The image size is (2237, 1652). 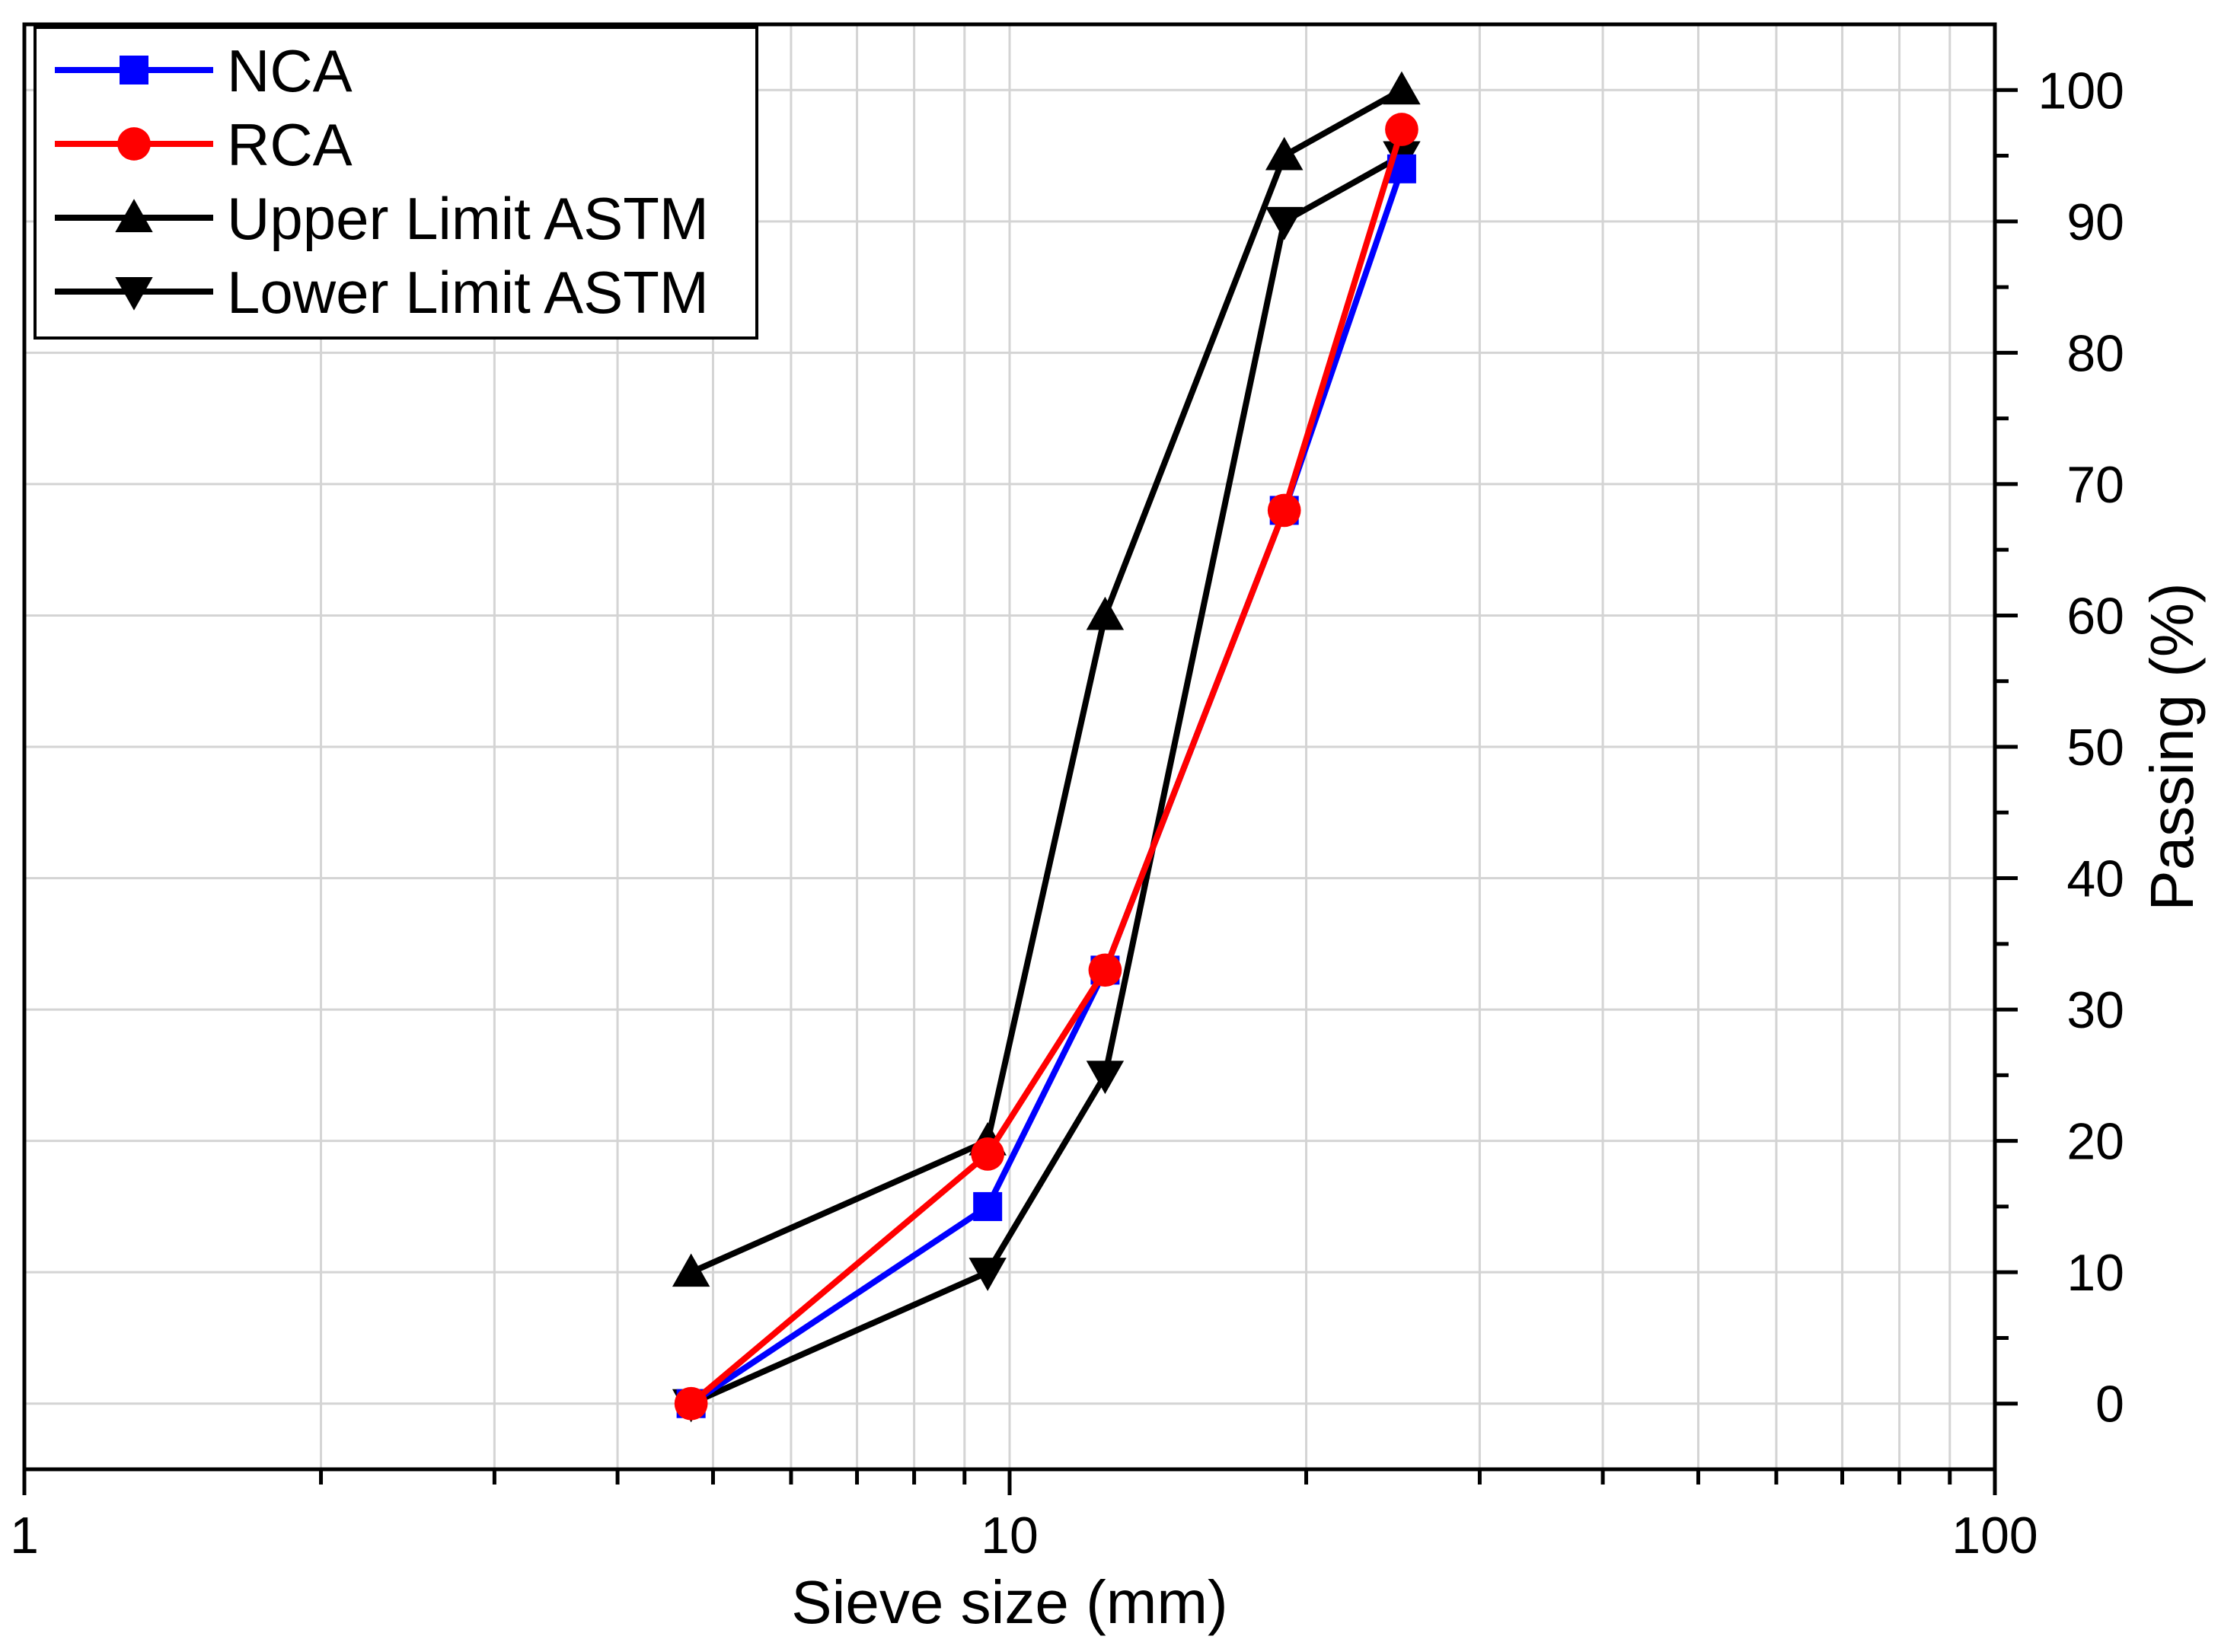 I want to click on legend-marker-rca, so click(x=134, y=144).